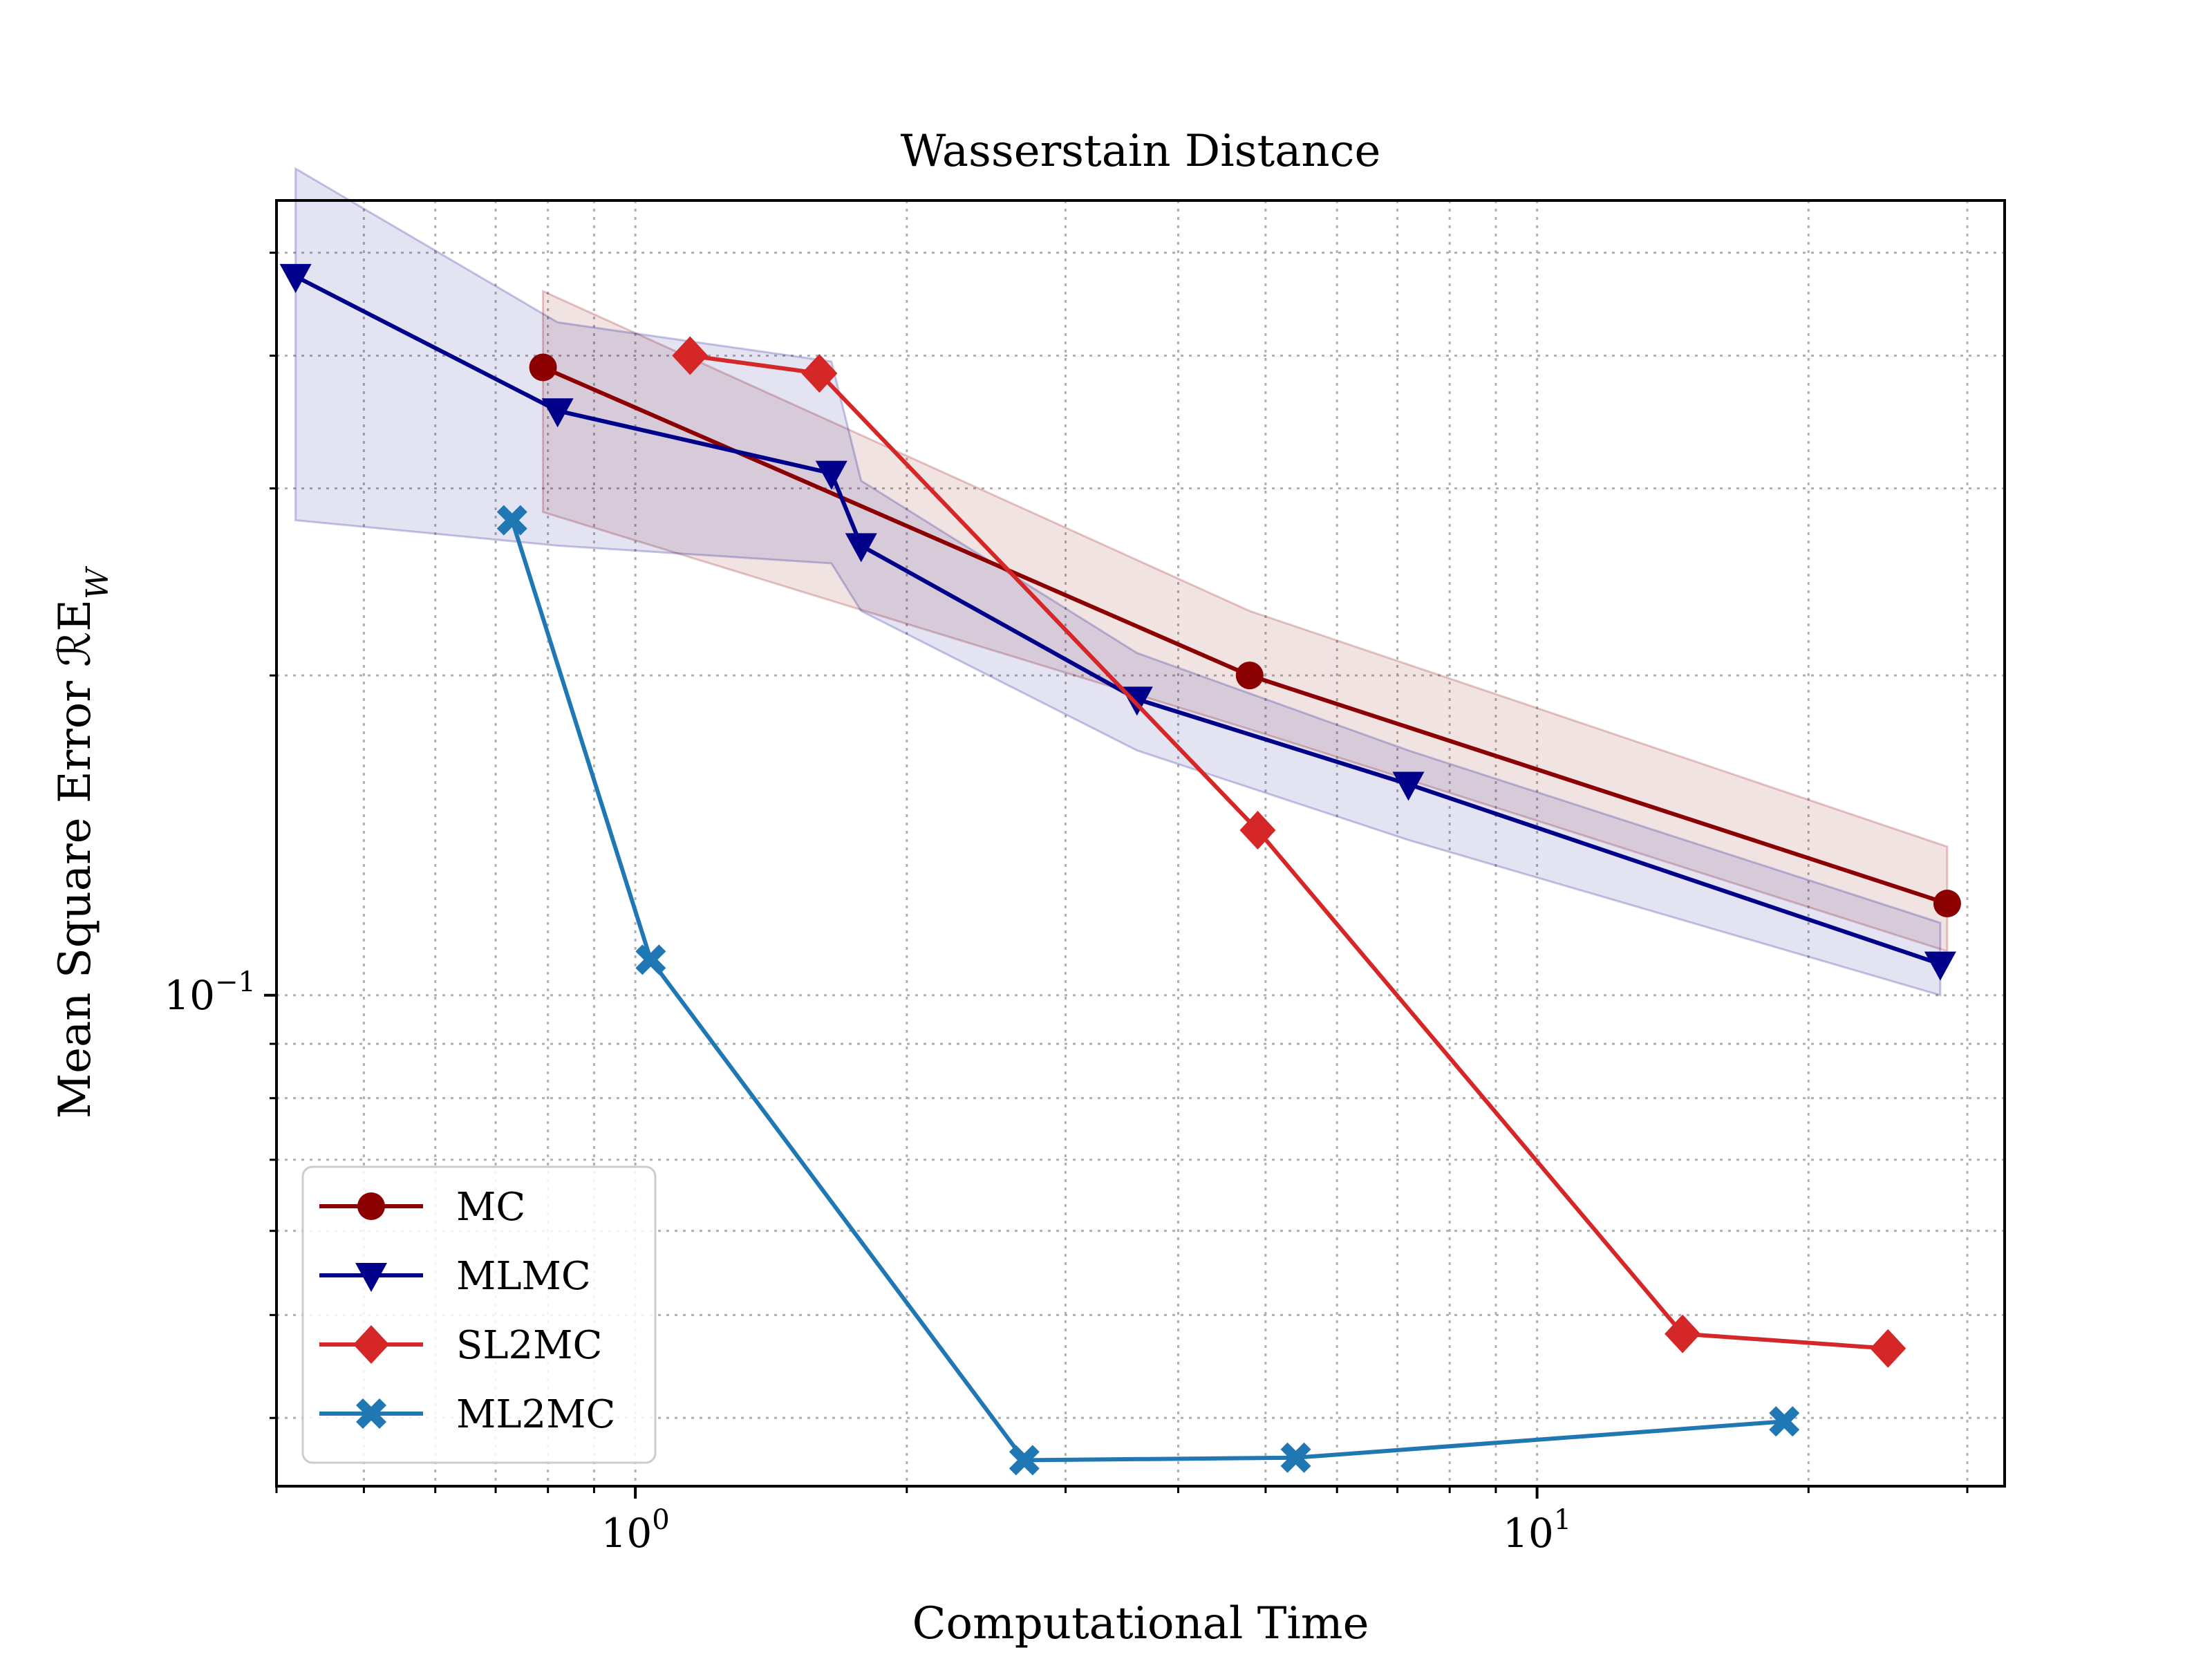 The image size is (2212, 1659). I want to click on legend-marker-mc, so click(371, 1206).